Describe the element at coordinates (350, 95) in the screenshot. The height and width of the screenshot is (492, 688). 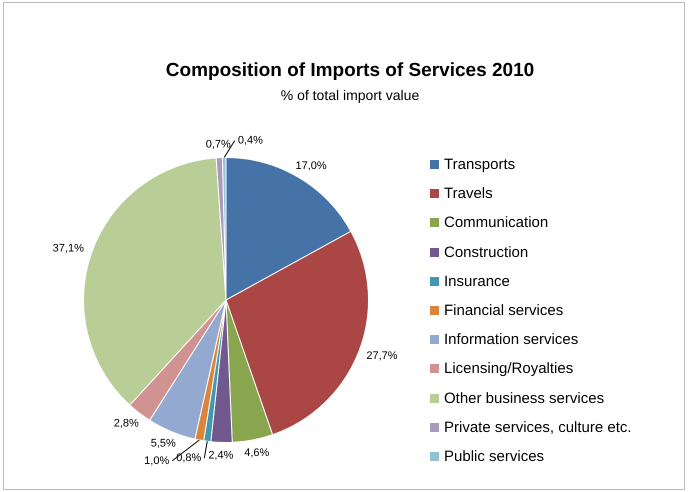
I see `chart-subtitle: % of total import value` at that location.